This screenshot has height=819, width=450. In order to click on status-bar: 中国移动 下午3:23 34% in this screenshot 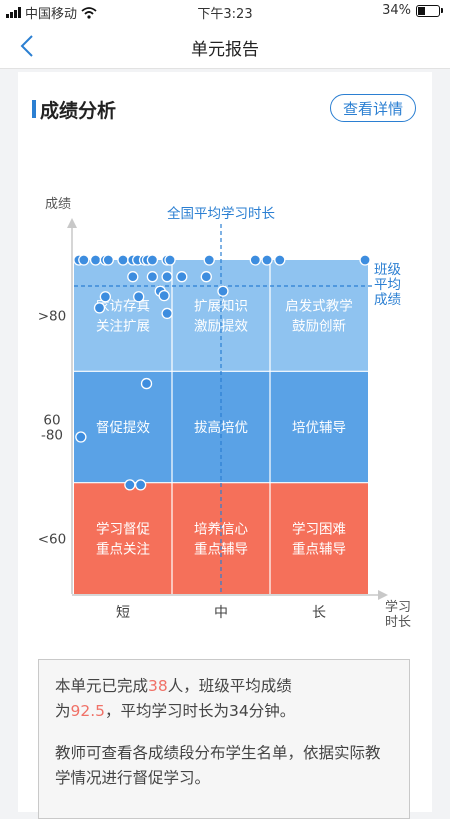, I will do `click(225, 12)`.